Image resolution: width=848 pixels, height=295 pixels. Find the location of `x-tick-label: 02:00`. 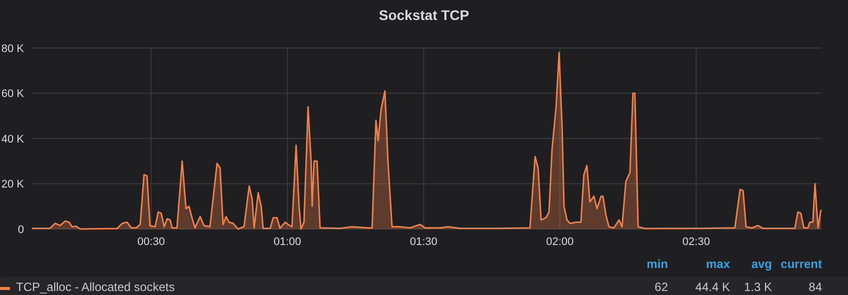

x-tick-label: 02:00 is located at coordinates (560, 242).